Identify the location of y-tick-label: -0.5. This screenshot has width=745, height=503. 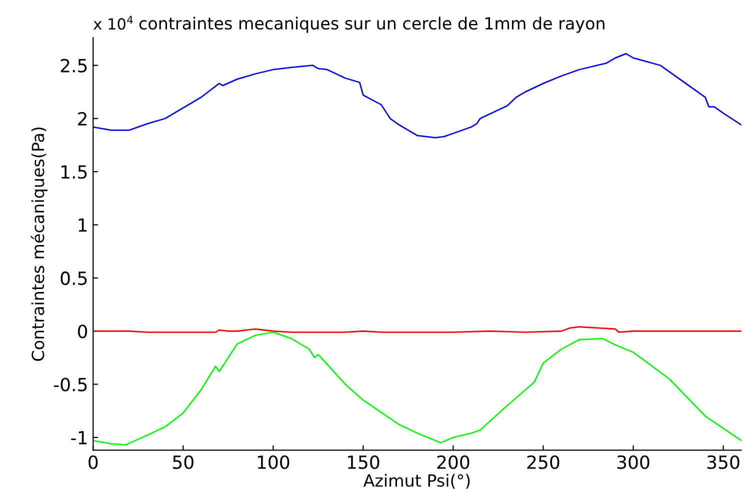
(70, 385).